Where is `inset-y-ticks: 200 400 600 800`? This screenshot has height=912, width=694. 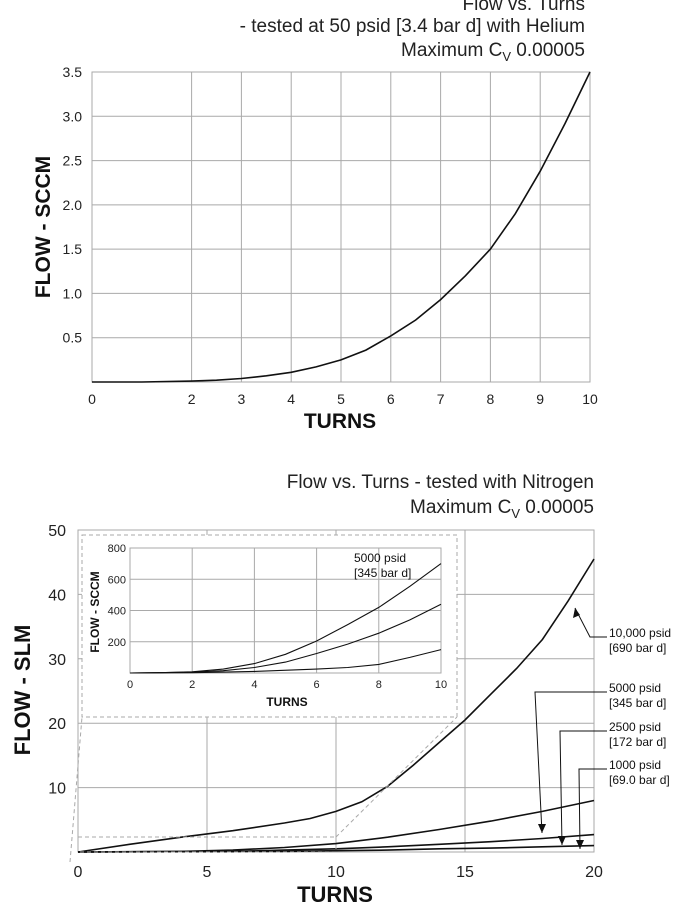 inset-y-ticks: 200 400 600 800 is located at coordinates (117, 596).